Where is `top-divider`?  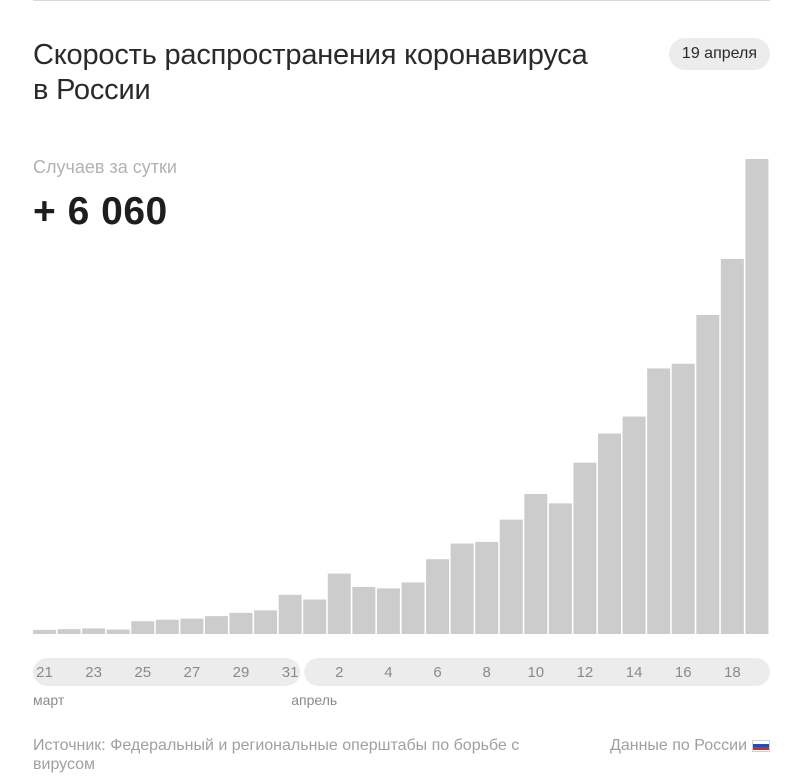
top-divider is located at coordinates (401, 0).